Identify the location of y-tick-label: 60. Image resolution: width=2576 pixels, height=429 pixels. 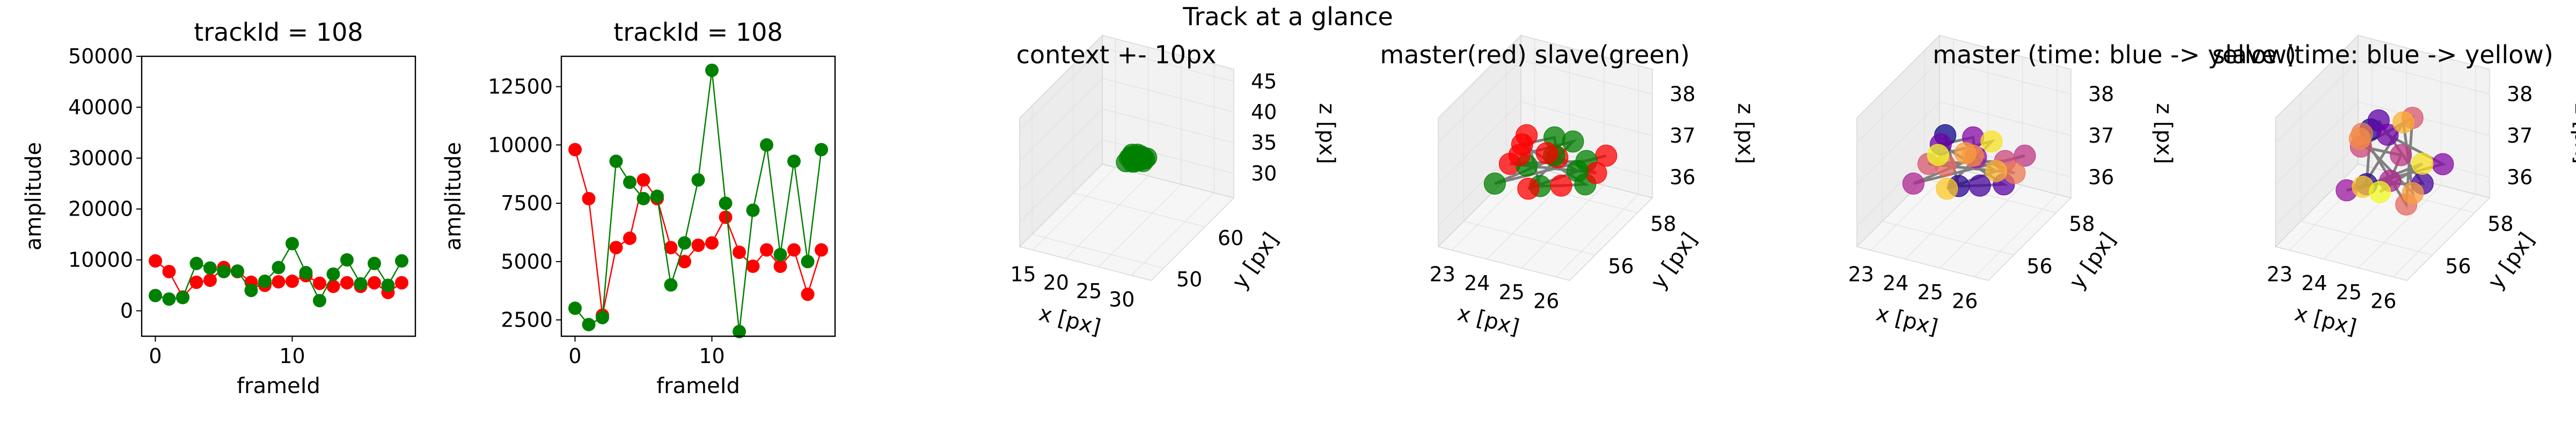
(1230, 238).